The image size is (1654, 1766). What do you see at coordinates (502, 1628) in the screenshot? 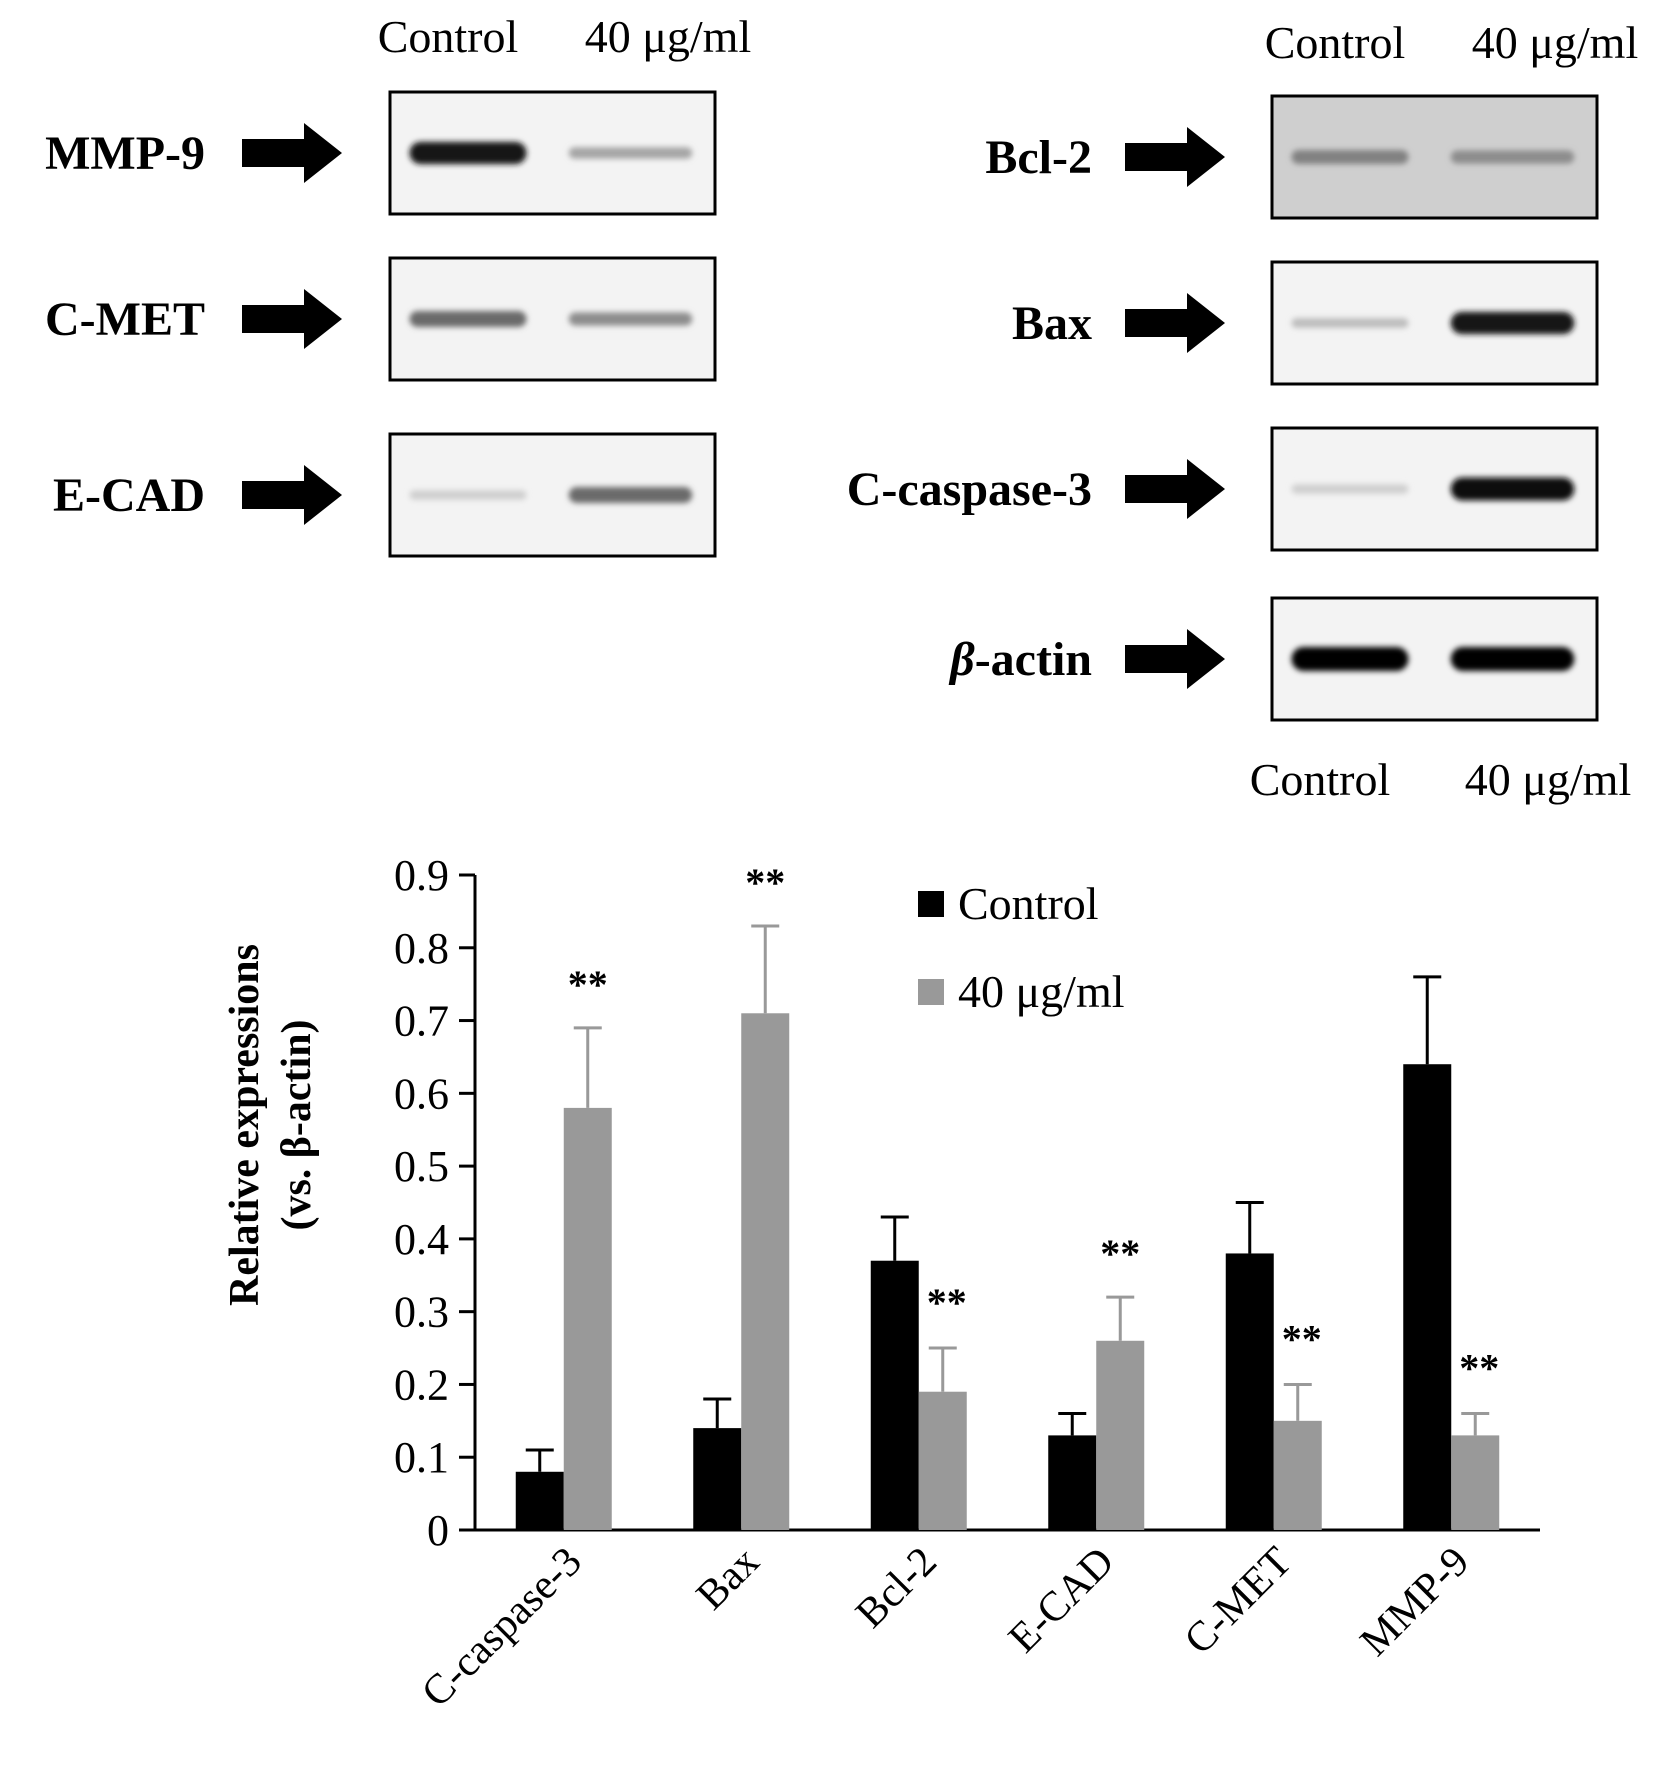
I see `x-tick-label-c-caspase-3: C-caspase-3` at bounding box center [502, 1628].